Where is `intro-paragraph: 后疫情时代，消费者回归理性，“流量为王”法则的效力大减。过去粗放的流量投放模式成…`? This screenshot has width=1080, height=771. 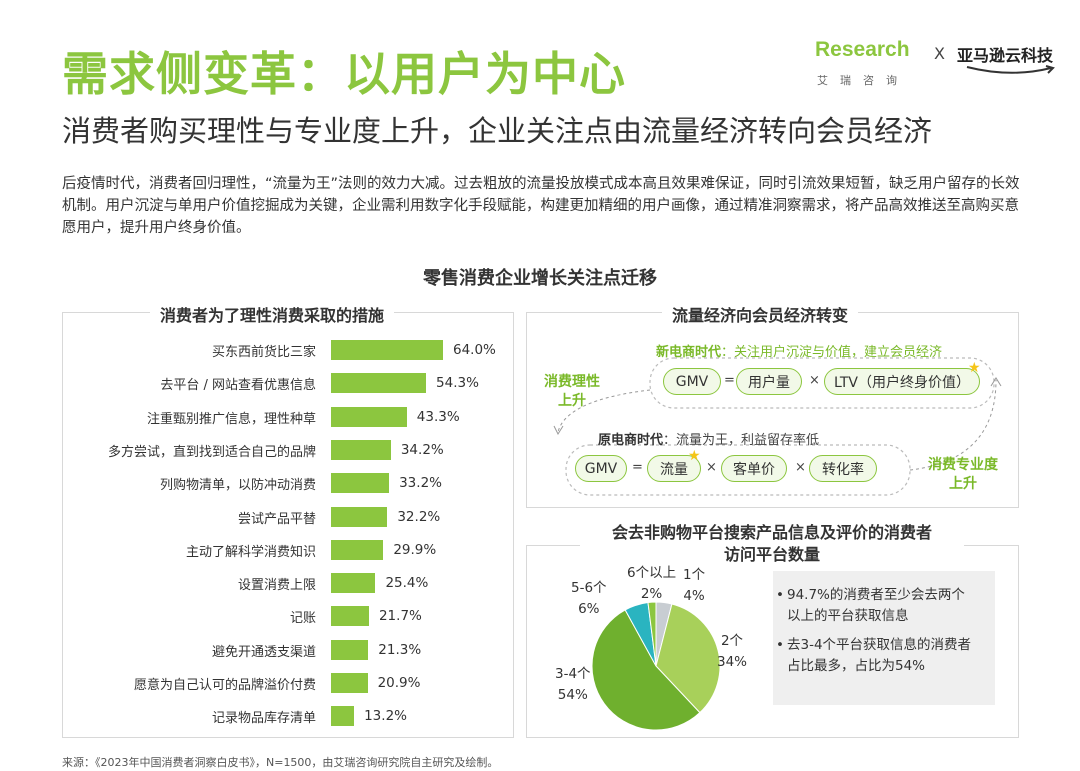
intro-paragraph: 后疫情时代，消费者回归理性，“流量为王”法则的效力大减。过去粗放的流量投放模式成… is located at coordinates (541, 206).